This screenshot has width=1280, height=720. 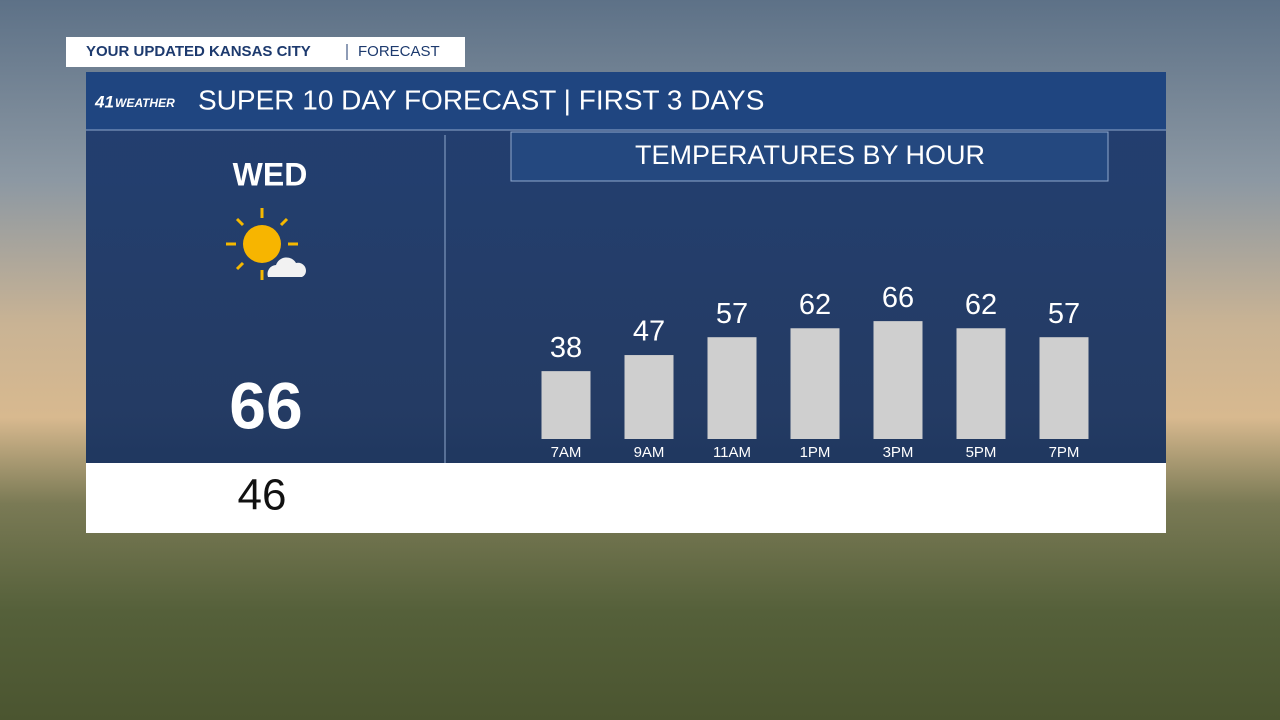 I want to click on x-tick-label: 5PM, so click(x=981, y=452).